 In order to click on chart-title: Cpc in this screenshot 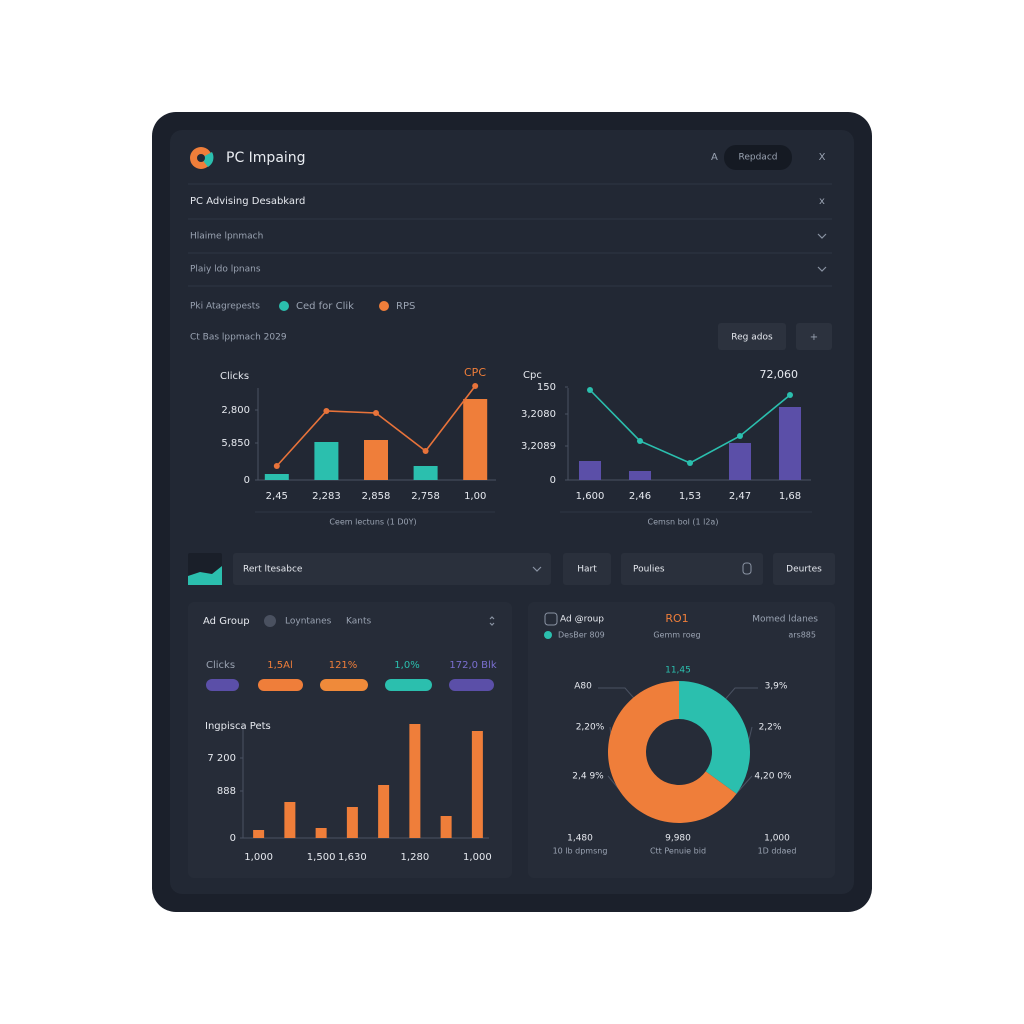, I will do `click(532, 375)`.